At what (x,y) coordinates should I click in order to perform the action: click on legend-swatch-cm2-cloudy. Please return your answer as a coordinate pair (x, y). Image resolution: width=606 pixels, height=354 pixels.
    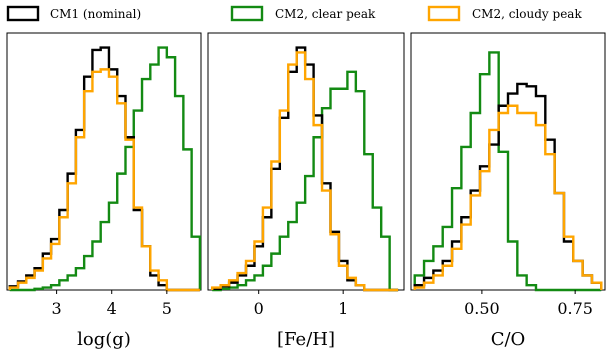
    Looking at the image, I should click on (444, 13).